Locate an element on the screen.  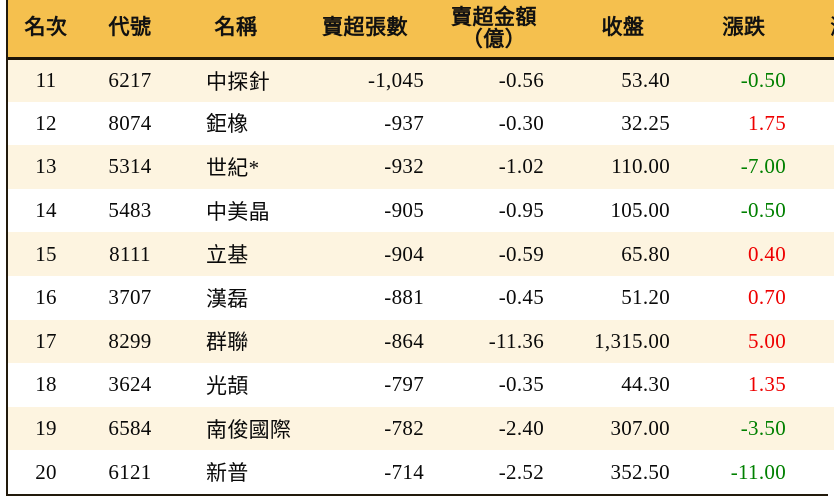
cell-name: 新普 is located at coordinates (227, 473).